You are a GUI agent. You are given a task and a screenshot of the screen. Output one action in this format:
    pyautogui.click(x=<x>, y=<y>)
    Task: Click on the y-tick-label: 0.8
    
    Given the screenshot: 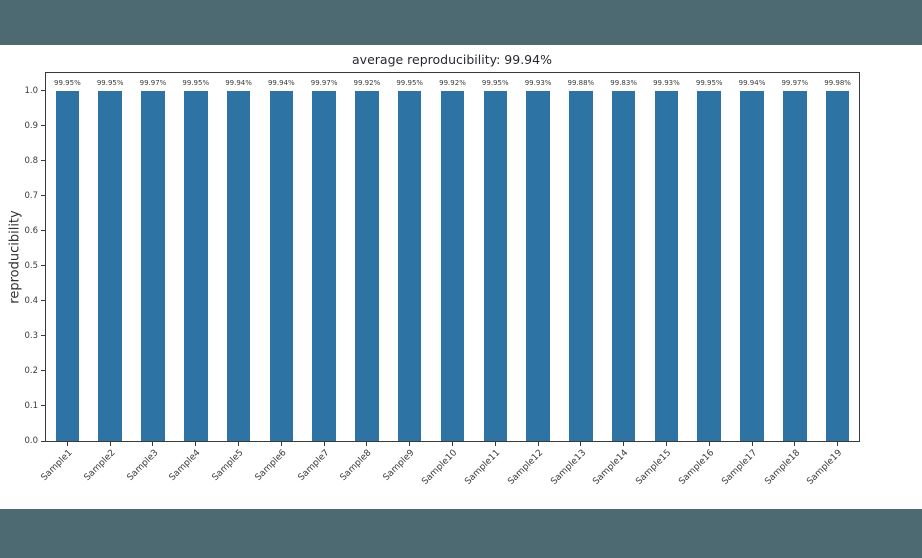 What is the action you would take?
    pyautogui.click(x=31, y=160)
    